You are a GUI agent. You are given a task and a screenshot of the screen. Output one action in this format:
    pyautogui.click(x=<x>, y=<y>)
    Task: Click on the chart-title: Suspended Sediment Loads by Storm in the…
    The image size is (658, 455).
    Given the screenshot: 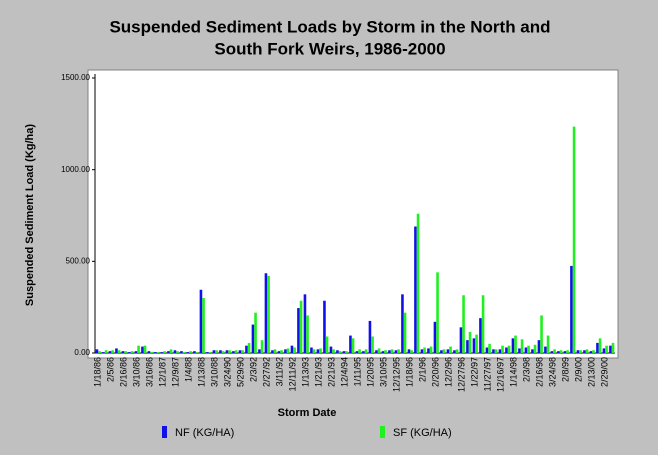 What is the action you would take?
    pyautogui.click(x=329, y=26)
    